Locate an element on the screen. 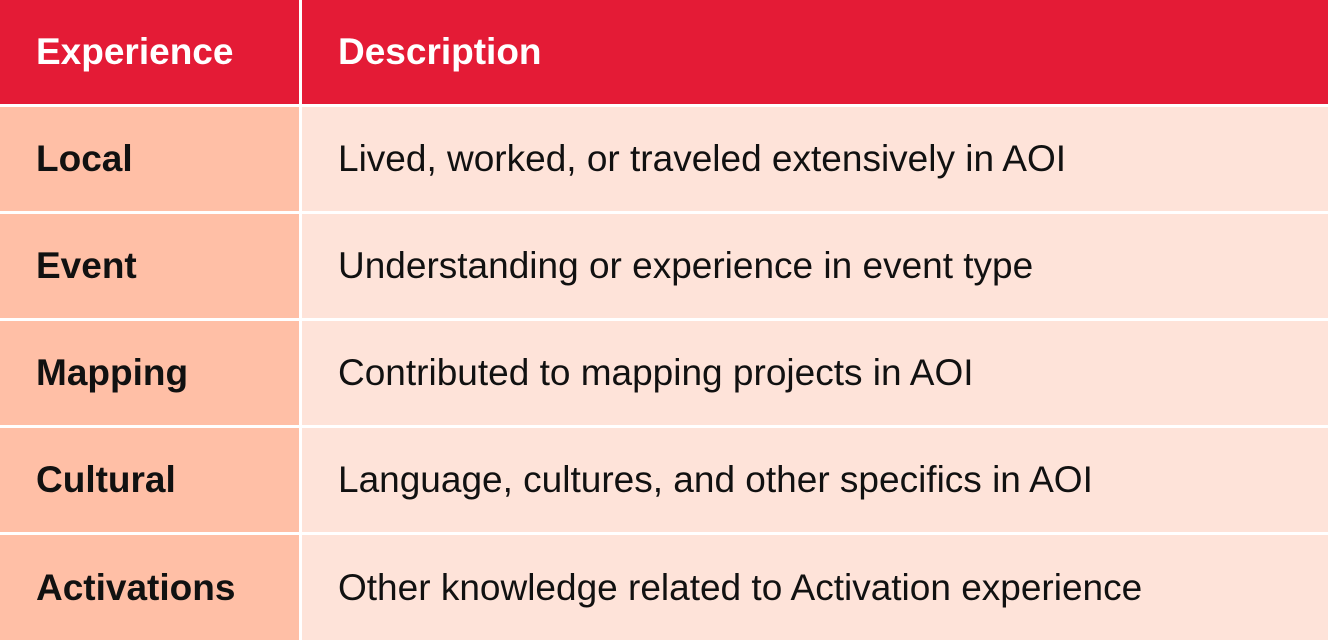 The width and height of the screenshot is (1328, 640). header-description: Description is located at coordinates (815, 52).